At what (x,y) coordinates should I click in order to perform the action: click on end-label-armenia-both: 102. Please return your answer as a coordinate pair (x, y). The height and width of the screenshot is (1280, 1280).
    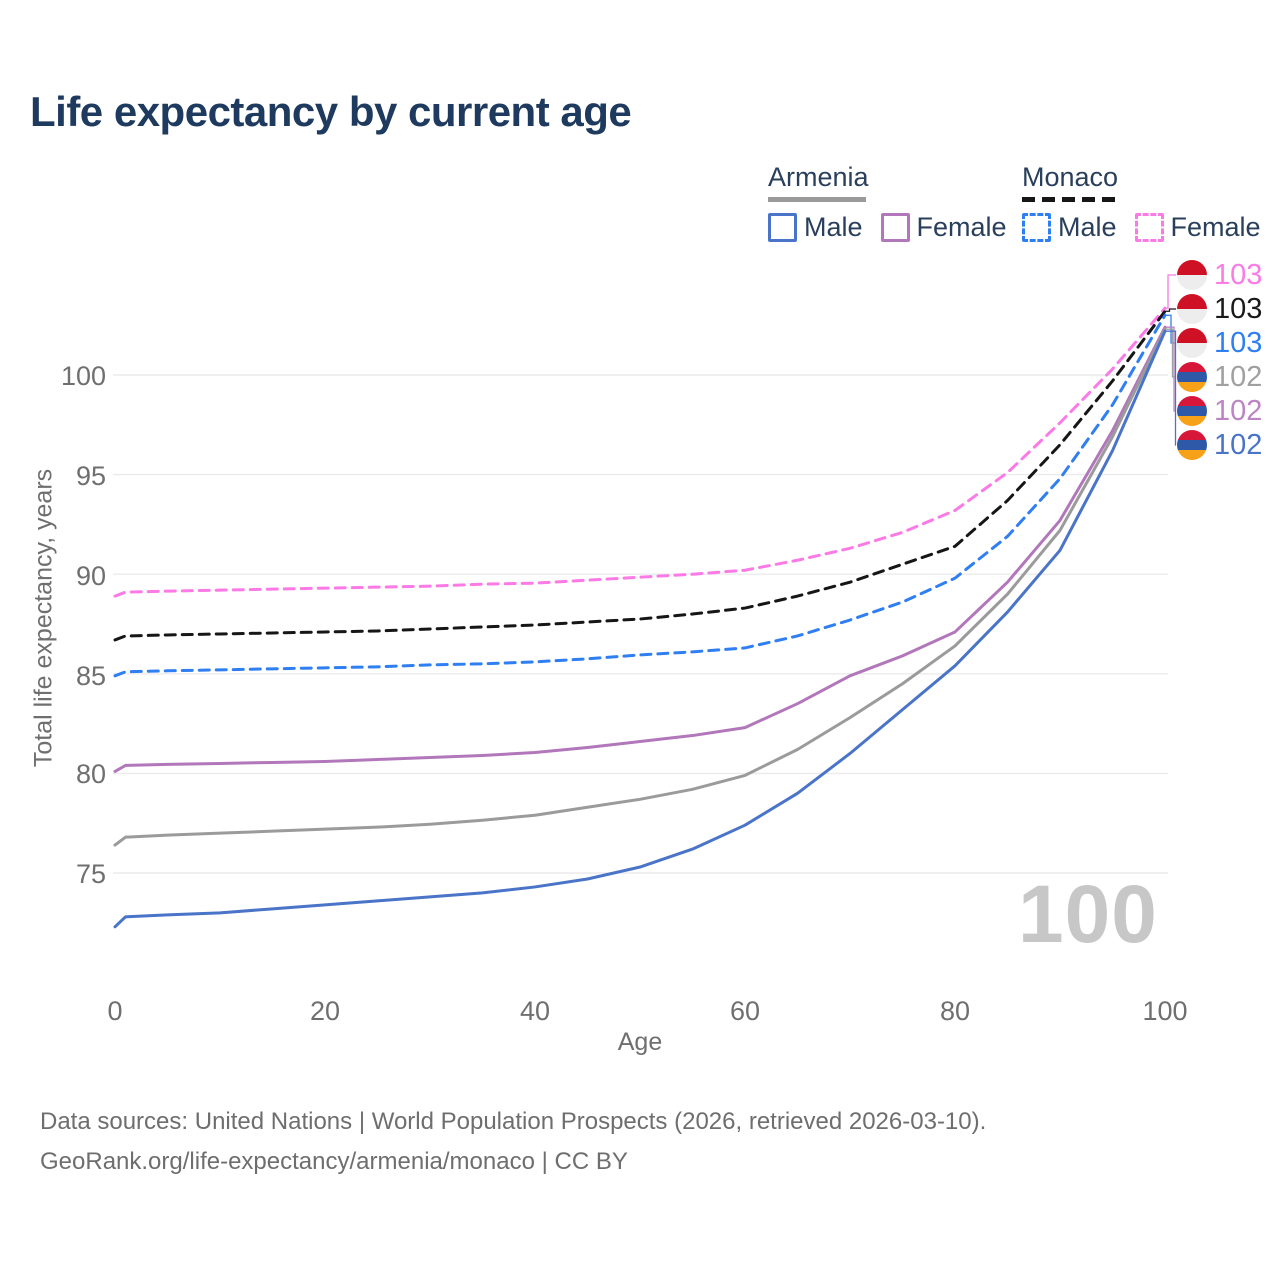
    Looking at the image, I should click on (1219, 377).